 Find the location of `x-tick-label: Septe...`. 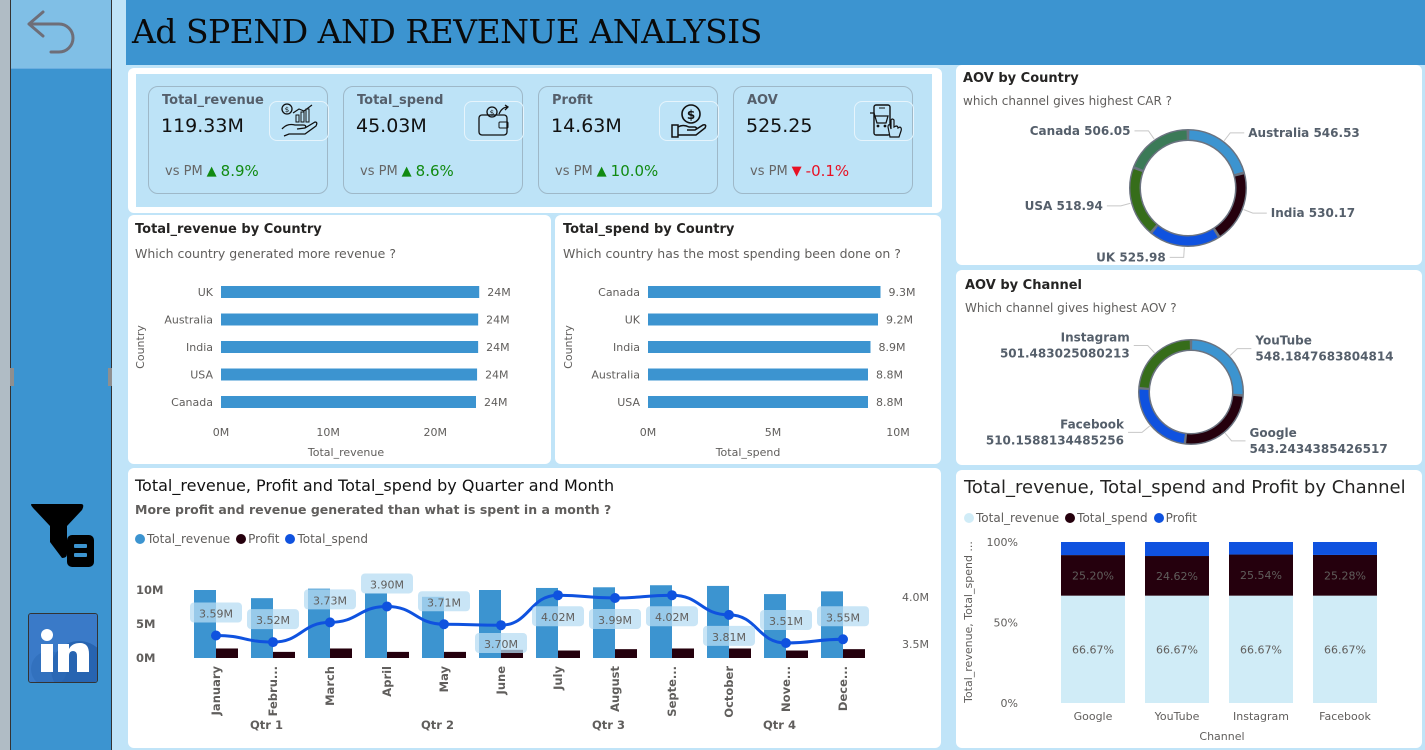

x-tick-label: Septe... is located at coordinates (672, 691).